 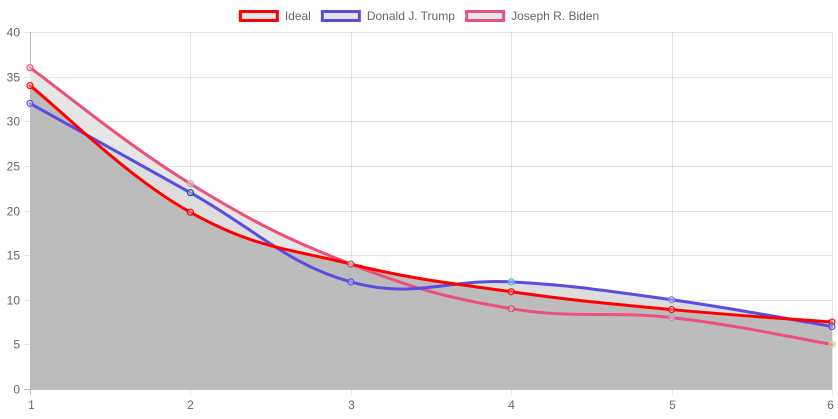 I want to click on x-axis-ticks: 1 2 3 4 5 6, so click(x=431, y=405).